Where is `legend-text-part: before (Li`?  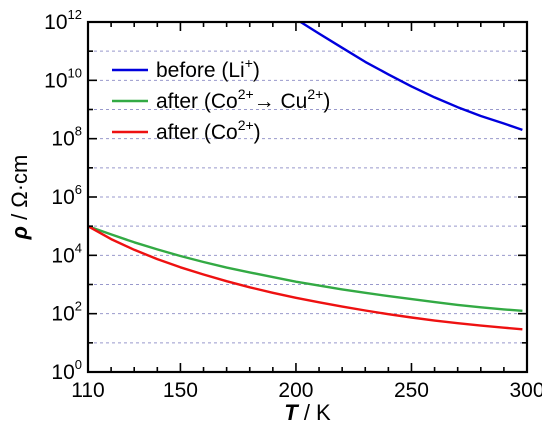 legend-text-part: before (Li is located at coordinates (200, 70).